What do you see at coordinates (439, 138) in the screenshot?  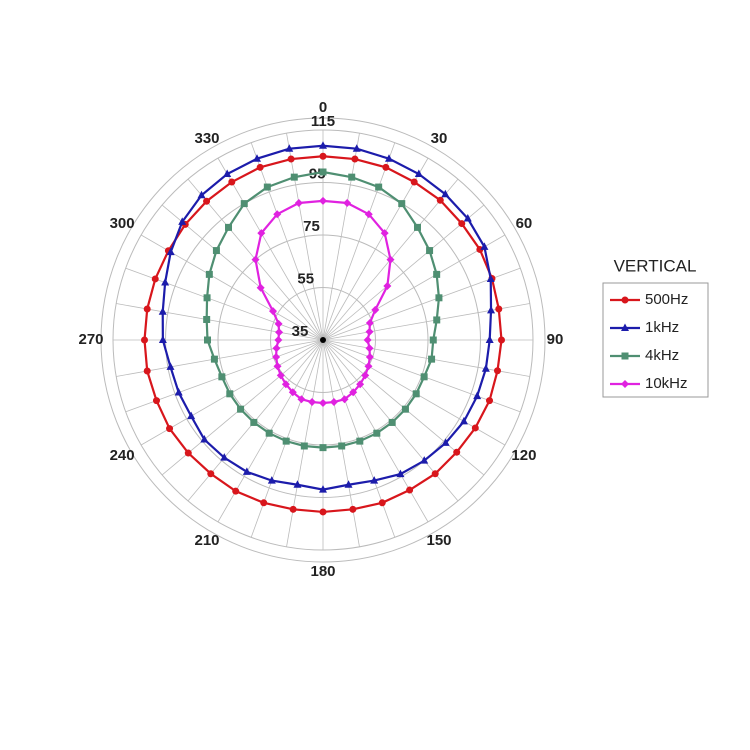 I see `theta-tick-label: 30` at bounding box center [439, 138].